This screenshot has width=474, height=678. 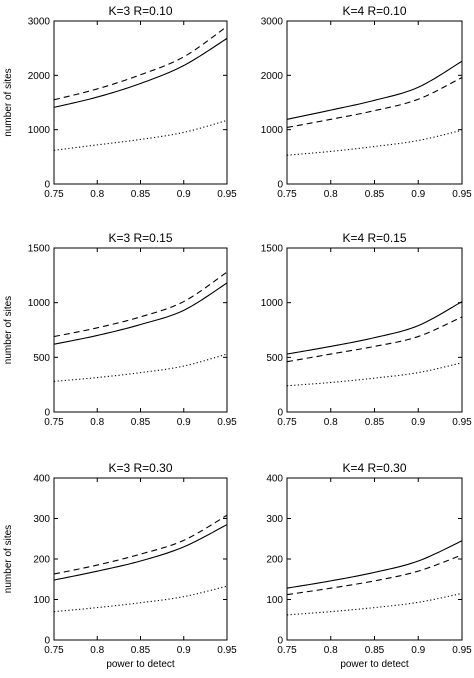 I want to click on chart-title: K=4 R=0.30, so click(x=374, y=468).